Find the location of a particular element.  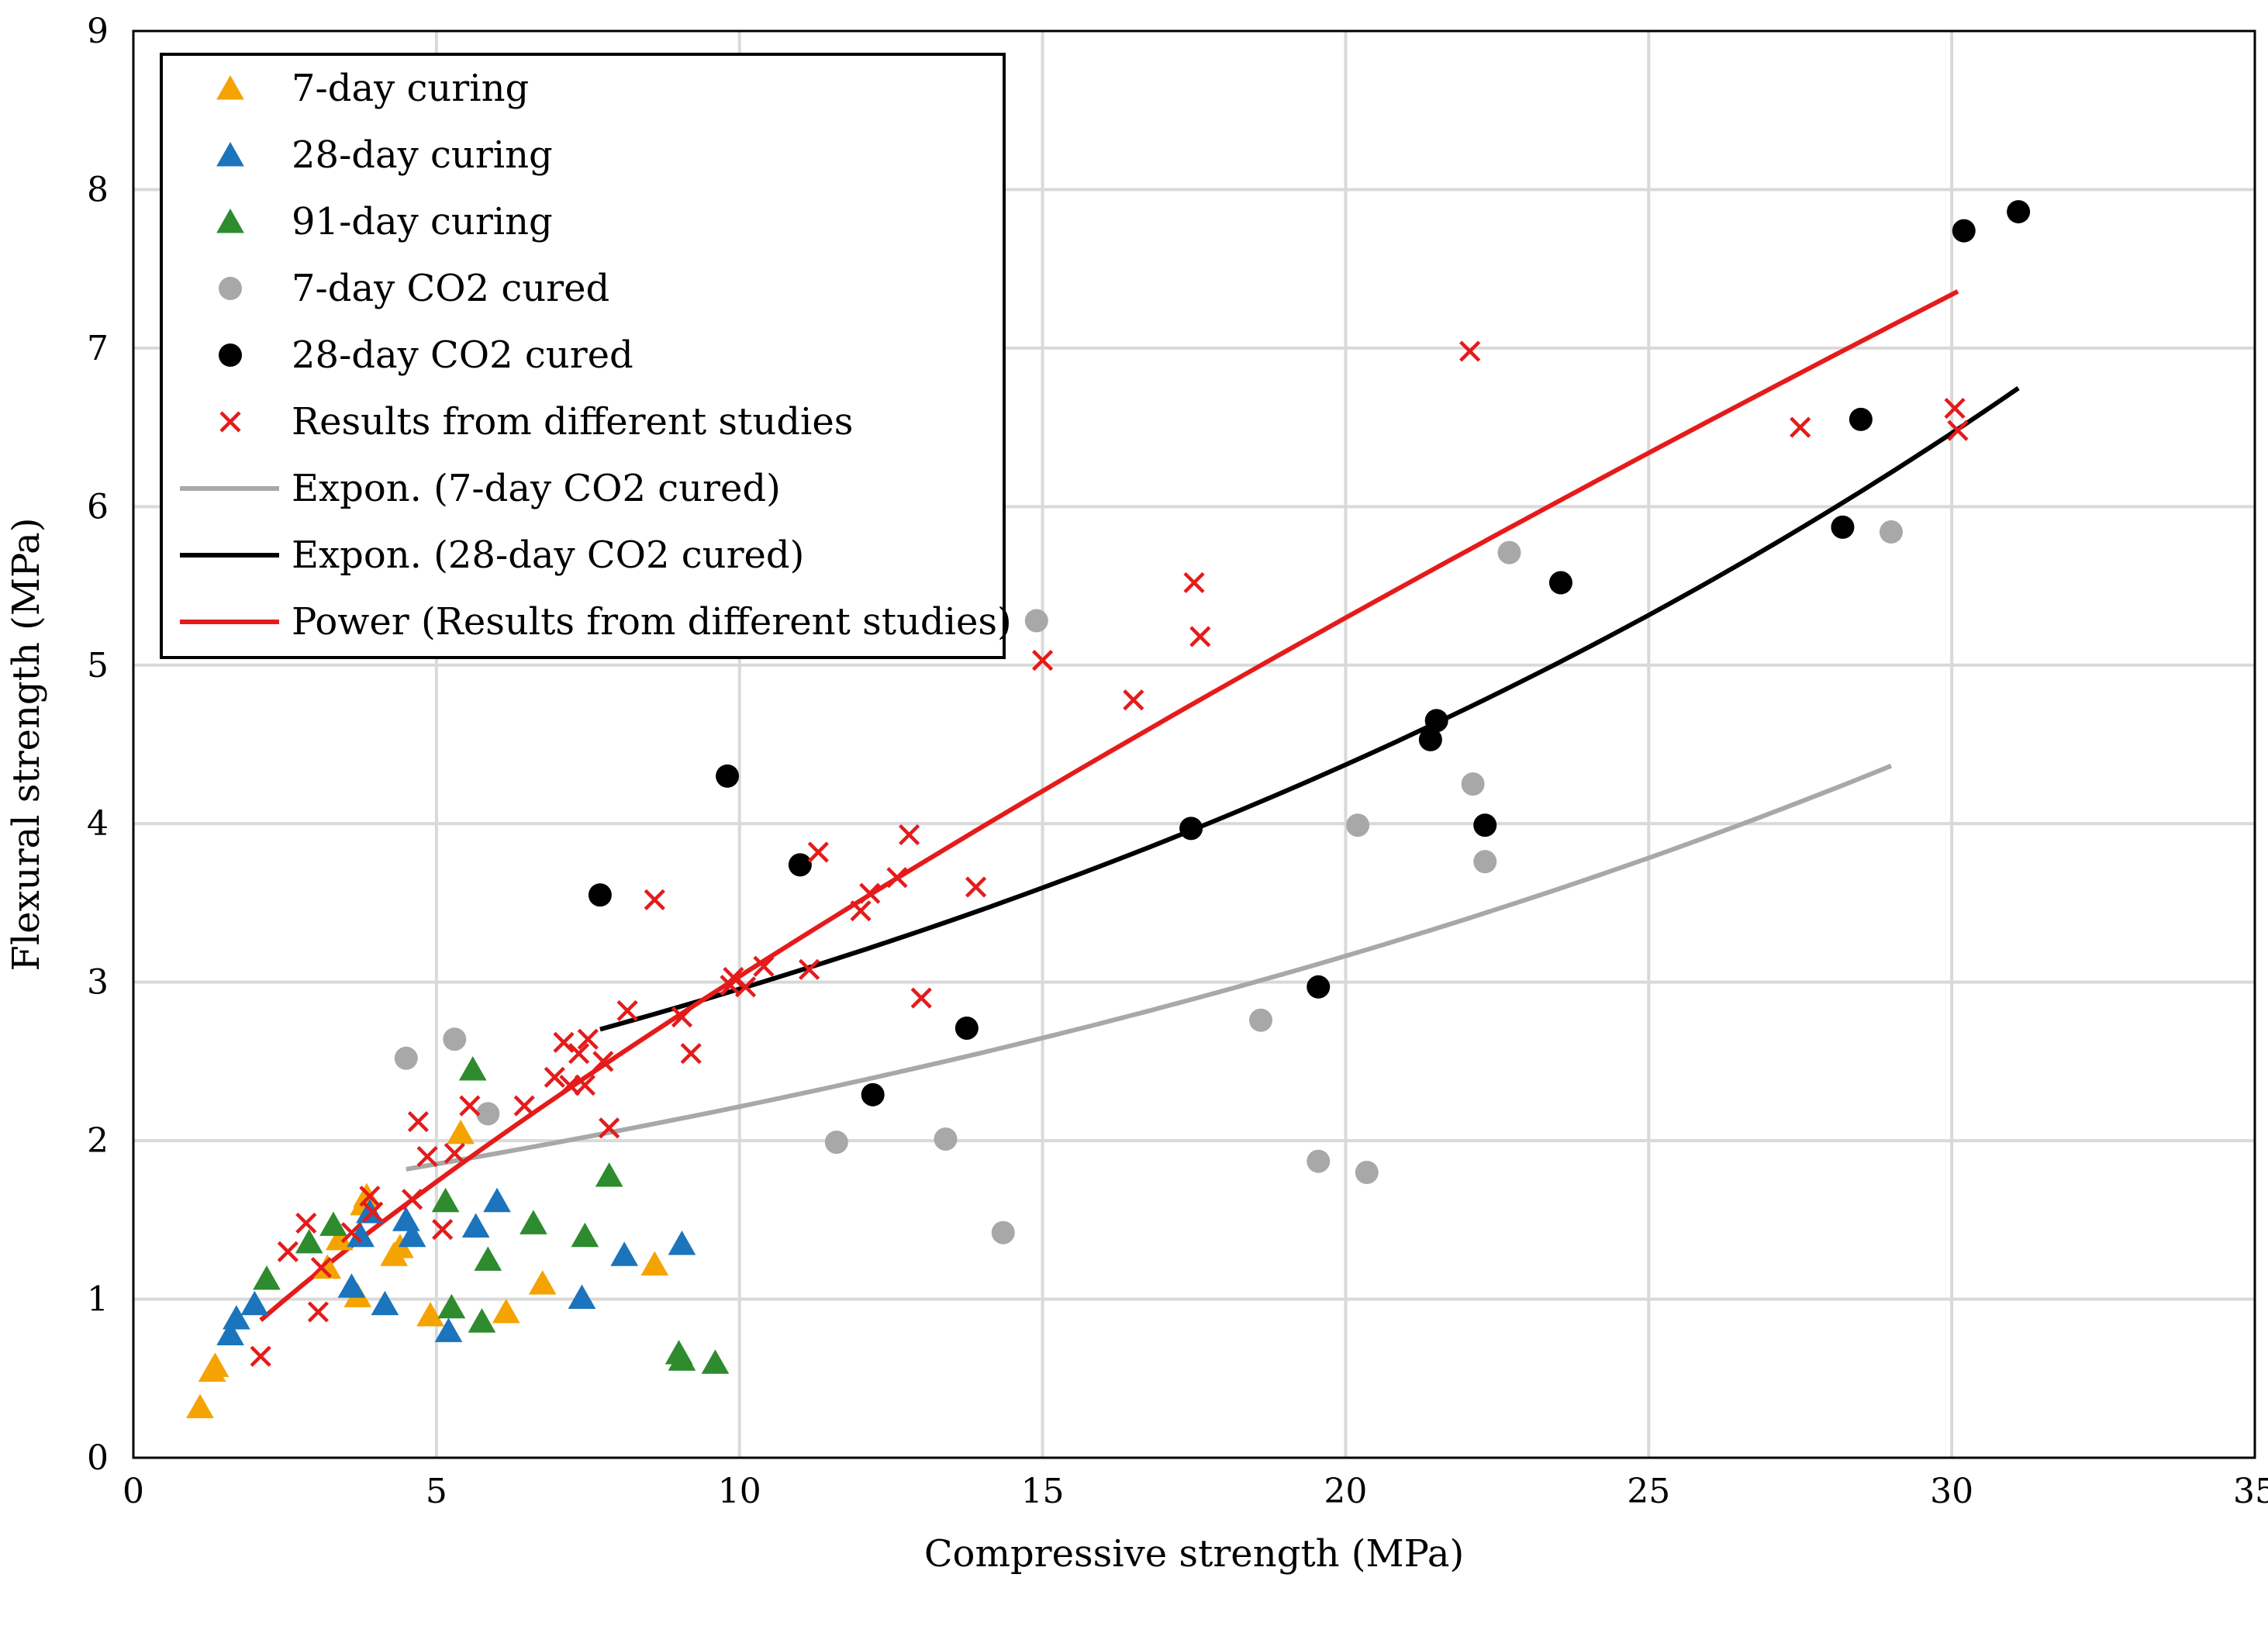

y-tick-label: 0 is located at coordinates (98, 1458).